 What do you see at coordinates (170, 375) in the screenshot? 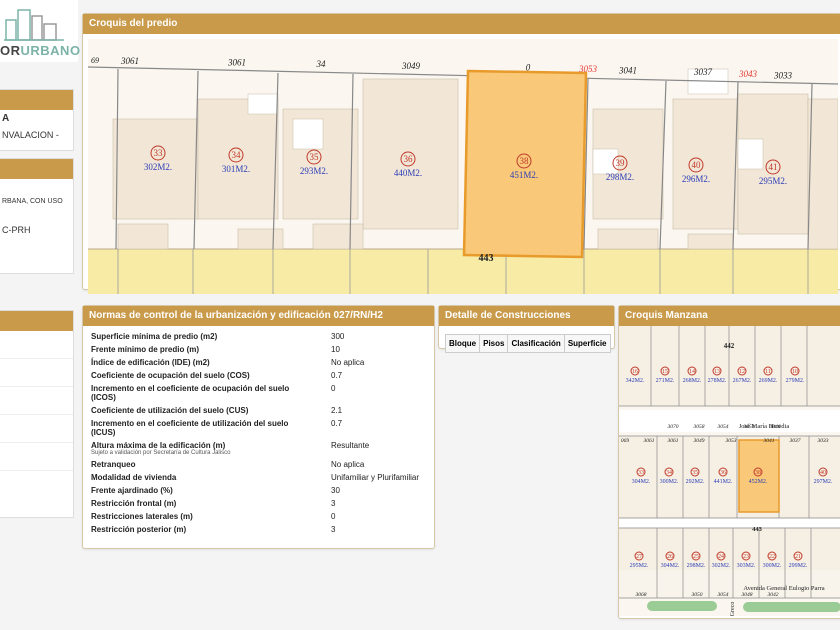
I see `normas-label: Coeficiente de ocupación del suelo (COS)` at bounding box center [170, 375].